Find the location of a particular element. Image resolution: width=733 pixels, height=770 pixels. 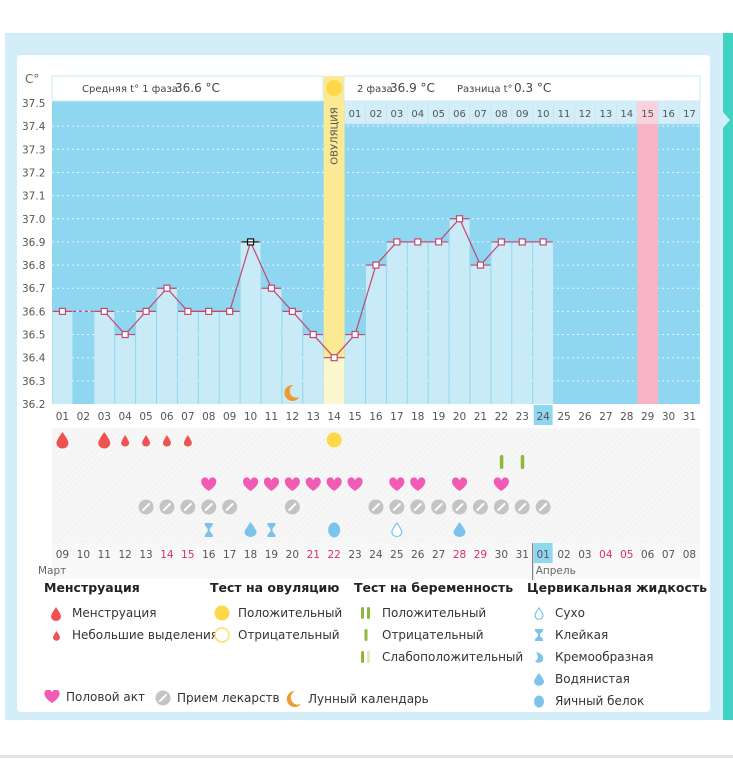

calendar-date-label: 18 is located at coordinates (250, 555).